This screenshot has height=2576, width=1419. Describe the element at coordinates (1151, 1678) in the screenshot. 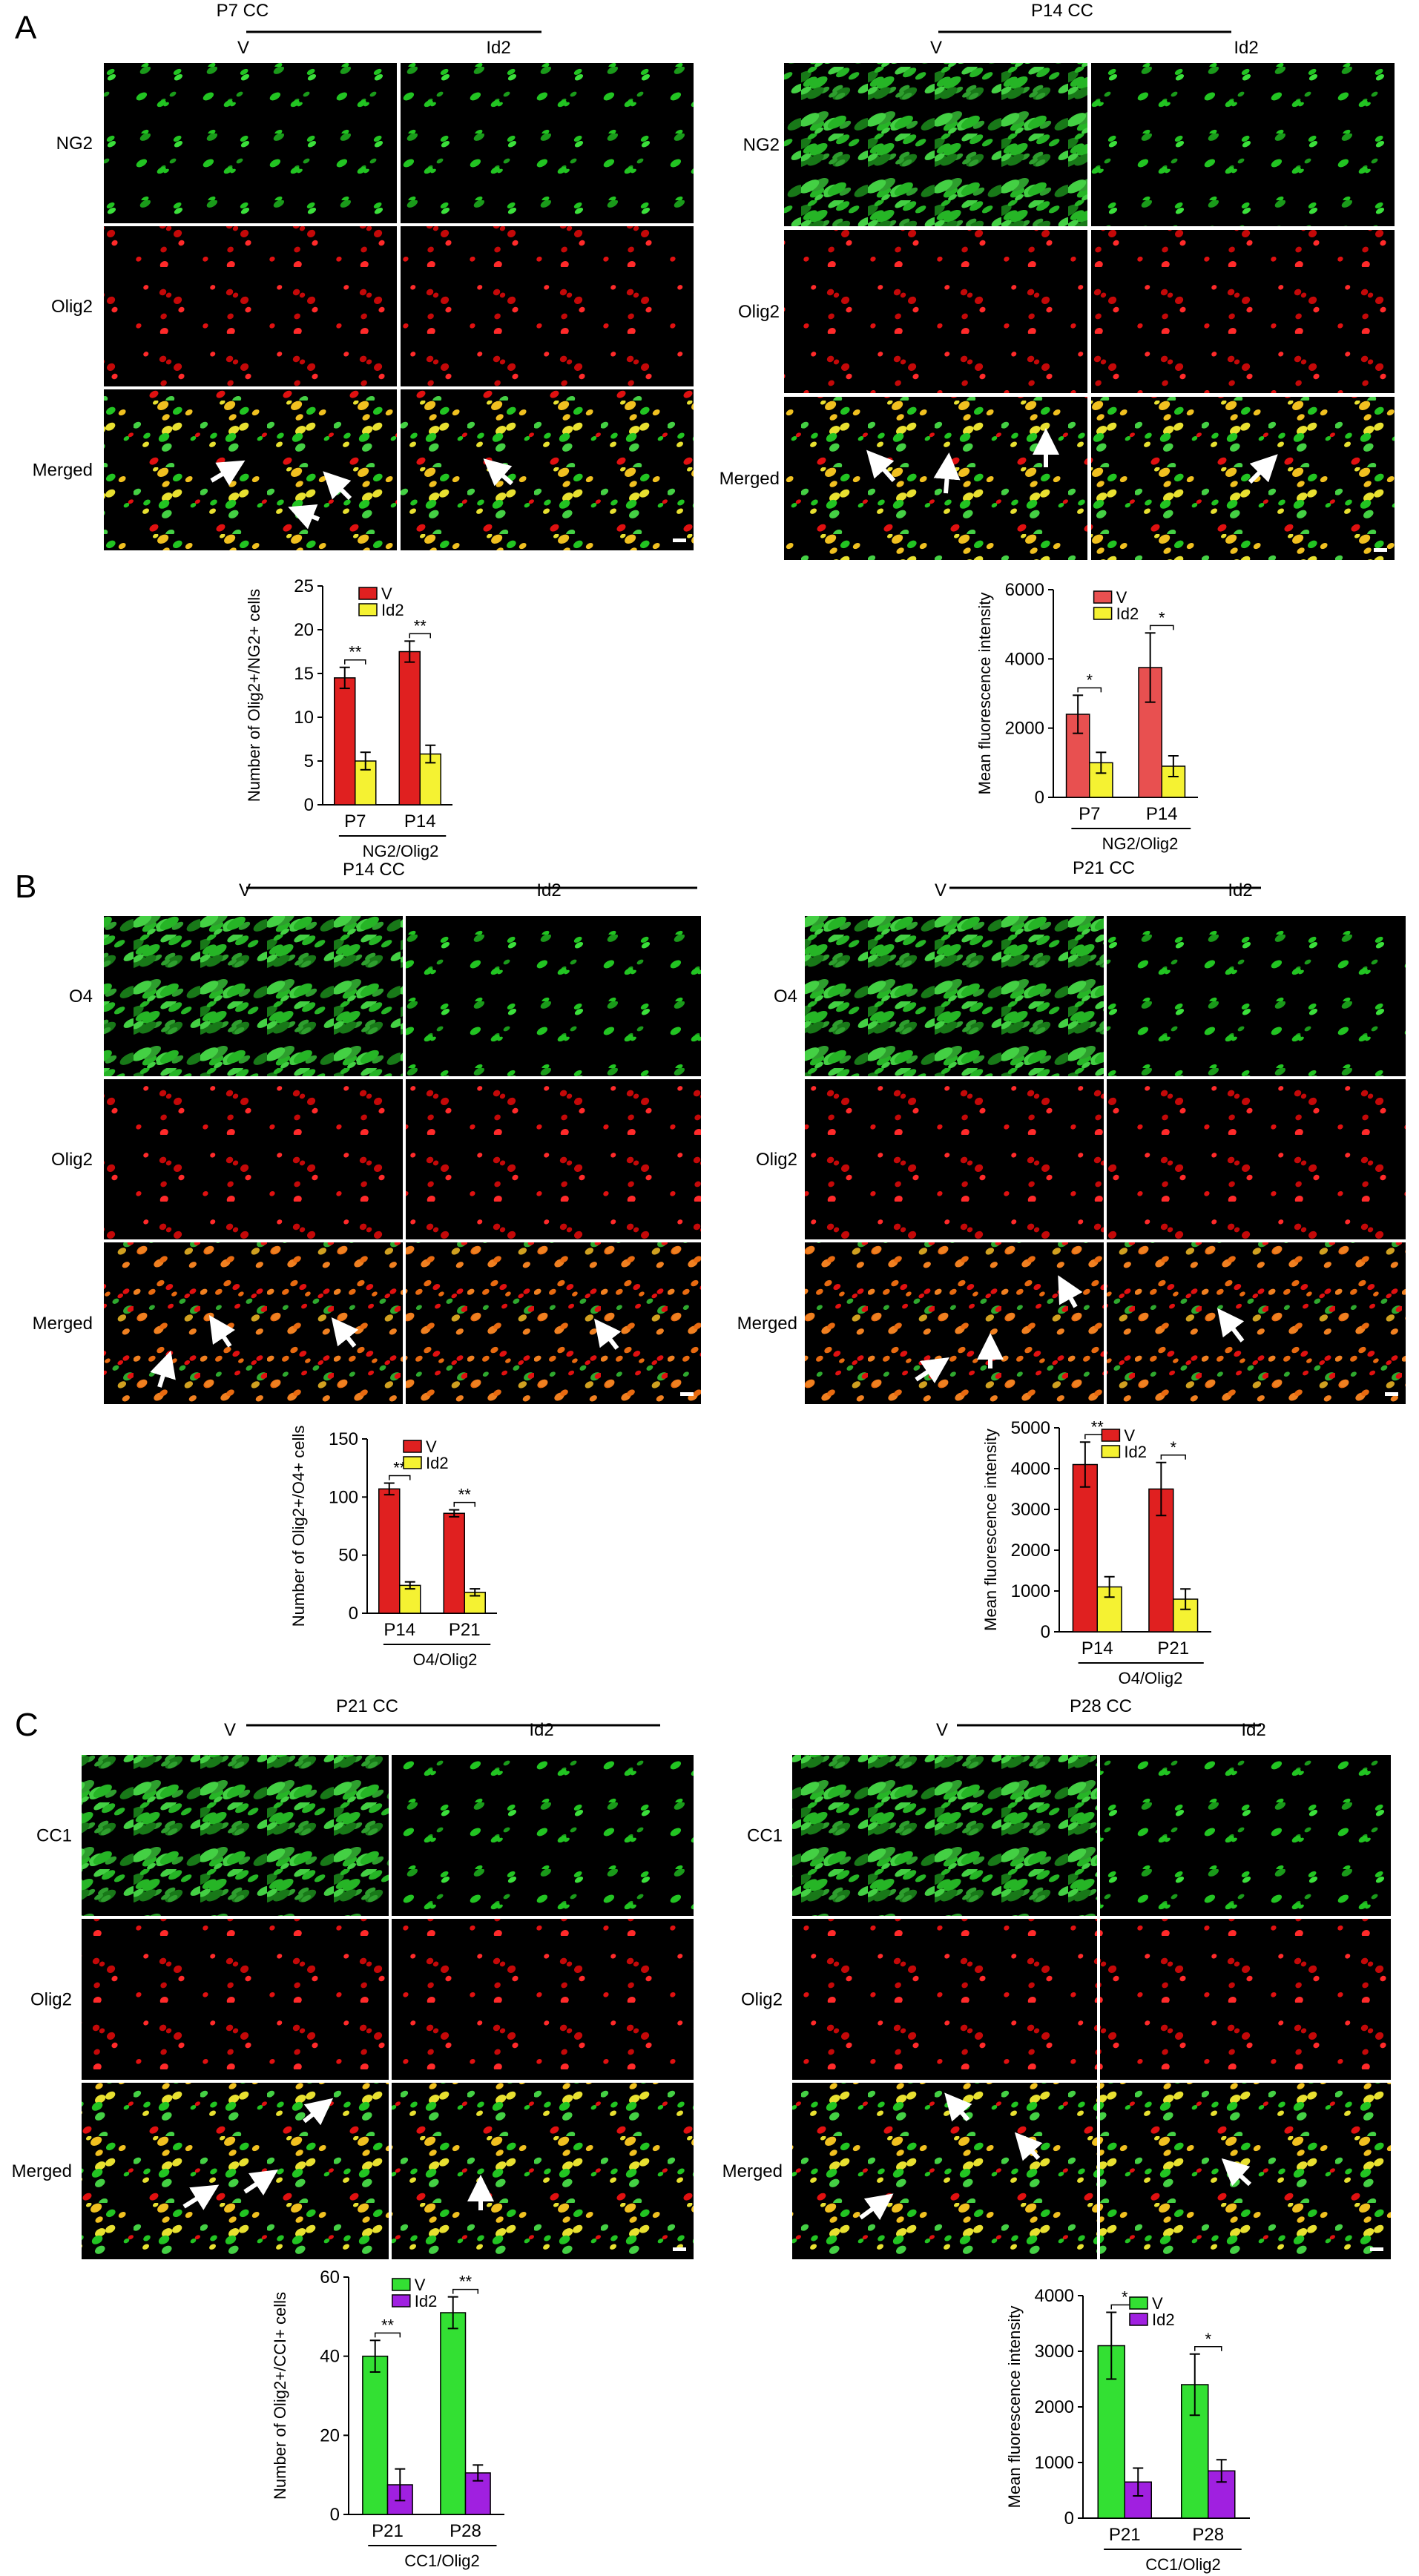

I see `group-label: O4/Olig2` at that location.